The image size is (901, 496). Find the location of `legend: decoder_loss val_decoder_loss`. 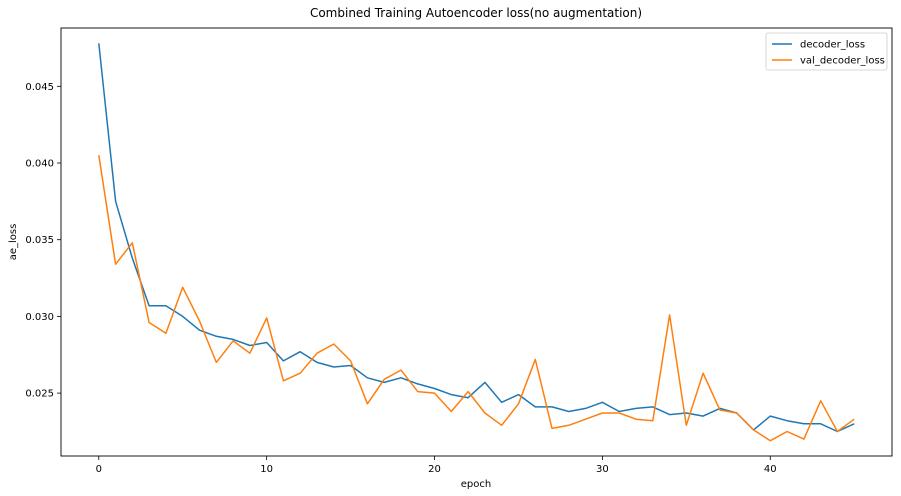

legend: decoder_loss val_decoder_loss is located at coordinates (826, 51).